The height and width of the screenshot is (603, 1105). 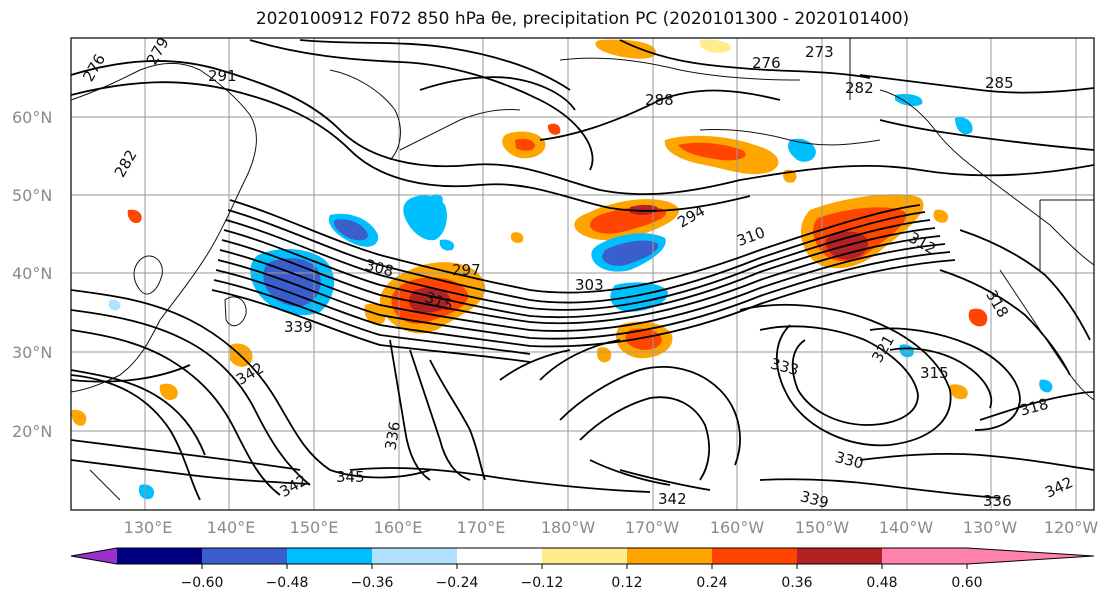 What do you see at coordinates (148, 527) in the screenshot?
I see `lon-label: 130°E` at bounding box center [148, 527].